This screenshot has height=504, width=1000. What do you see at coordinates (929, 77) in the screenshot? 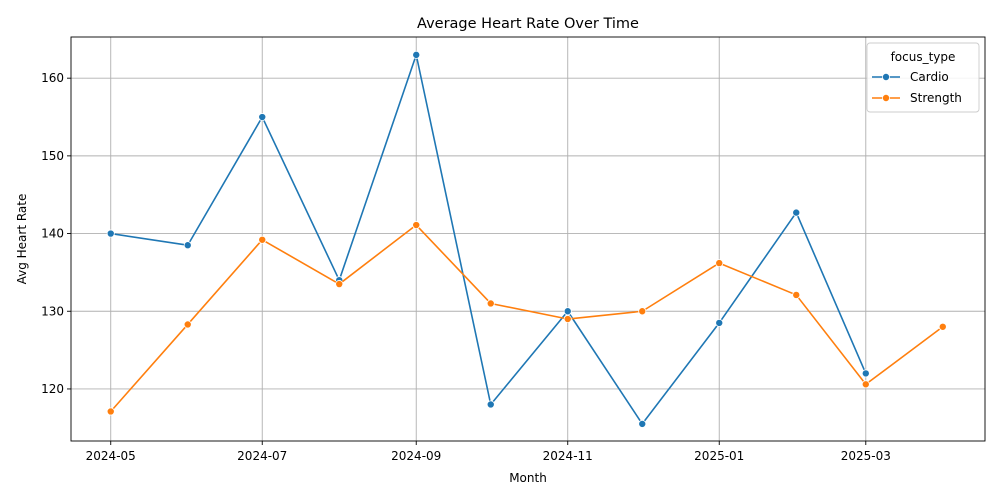
I see `legend-label-cardio: Cardio` at bounding box center [929, 77].